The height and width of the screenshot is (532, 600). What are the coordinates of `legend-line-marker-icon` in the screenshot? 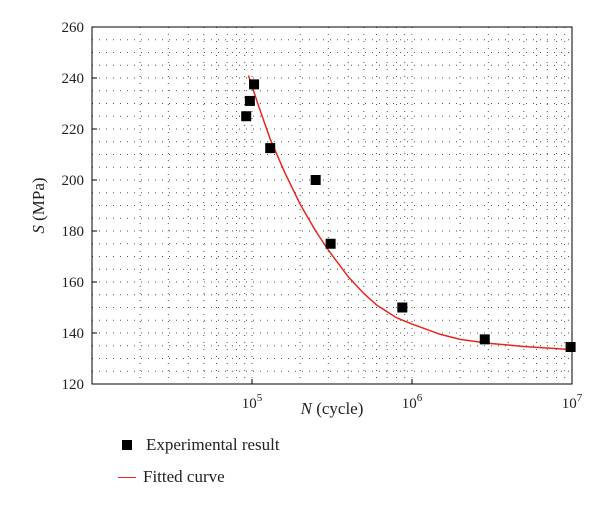 It's located at (127, 477).